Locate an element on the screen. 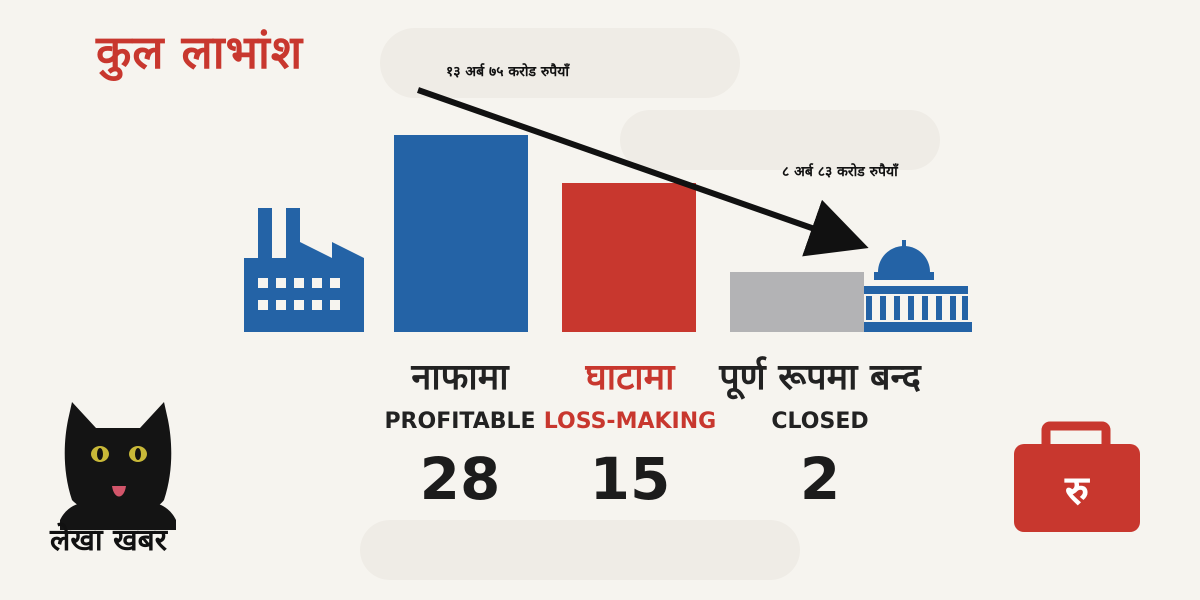  category-label-en: PROFITABLE is located at coordinates (460, 421).